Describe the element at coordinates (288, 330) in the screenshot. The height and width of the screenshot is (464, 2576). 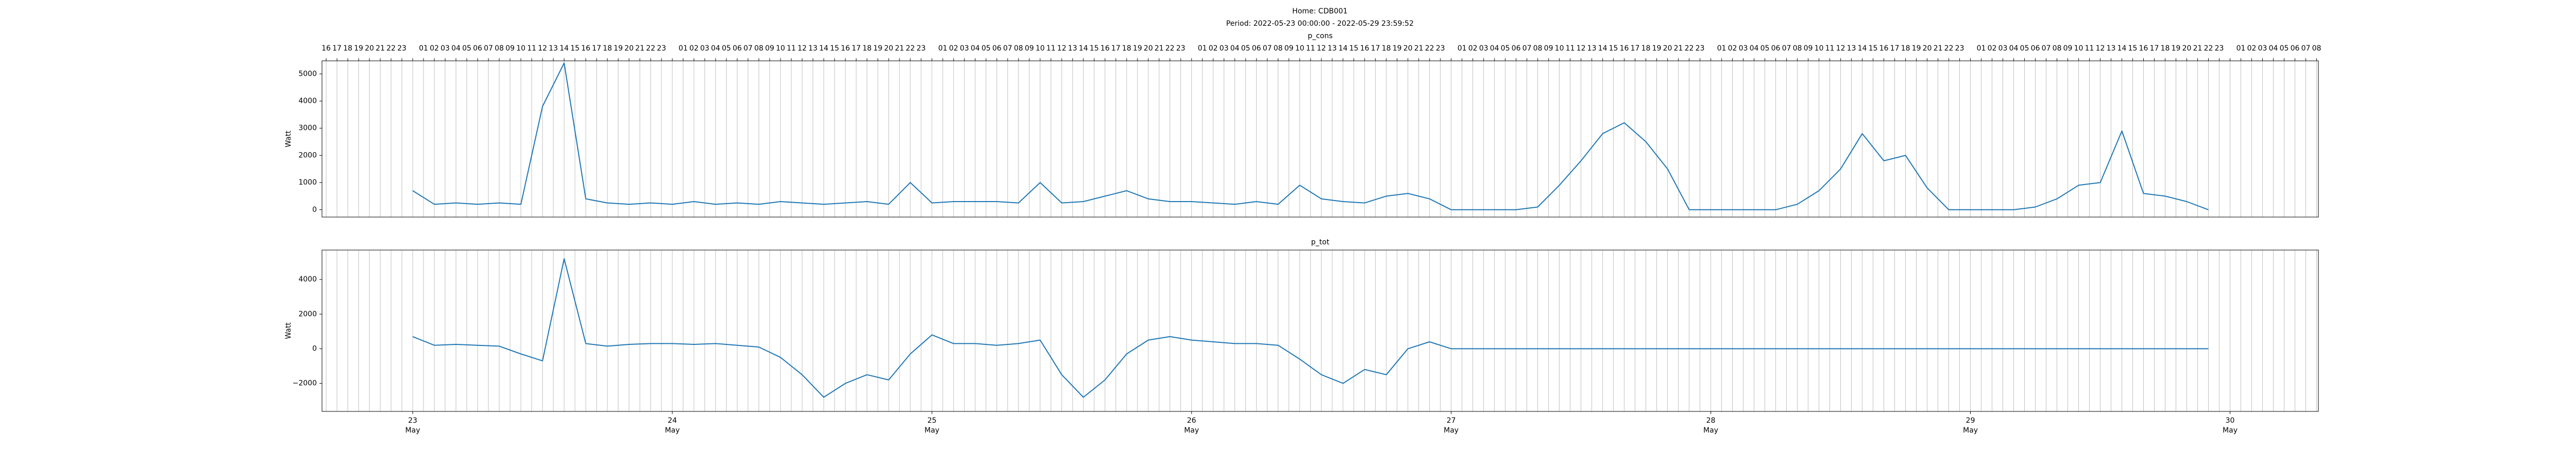
I see `y-axis-label: Watt` at that location.